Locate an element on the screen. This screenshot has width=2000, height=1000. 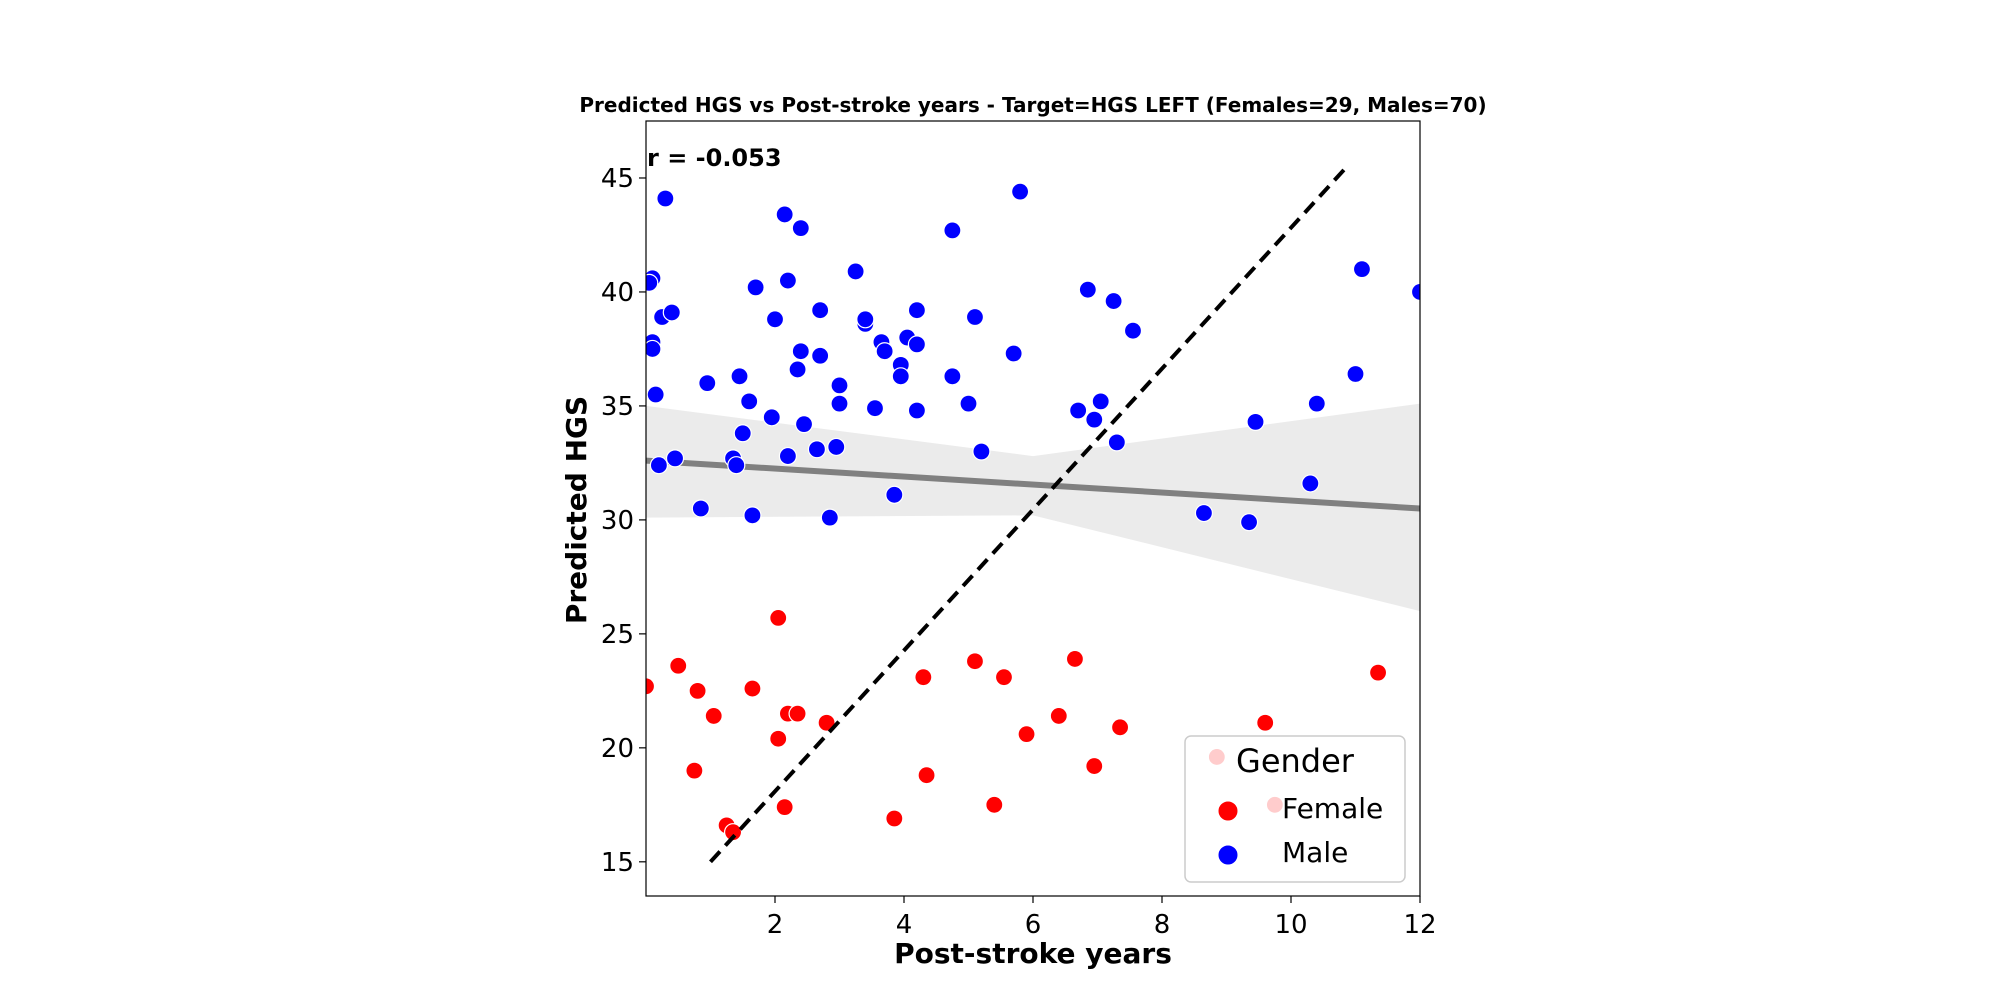
female-points is located at coordinates (1017, 725).